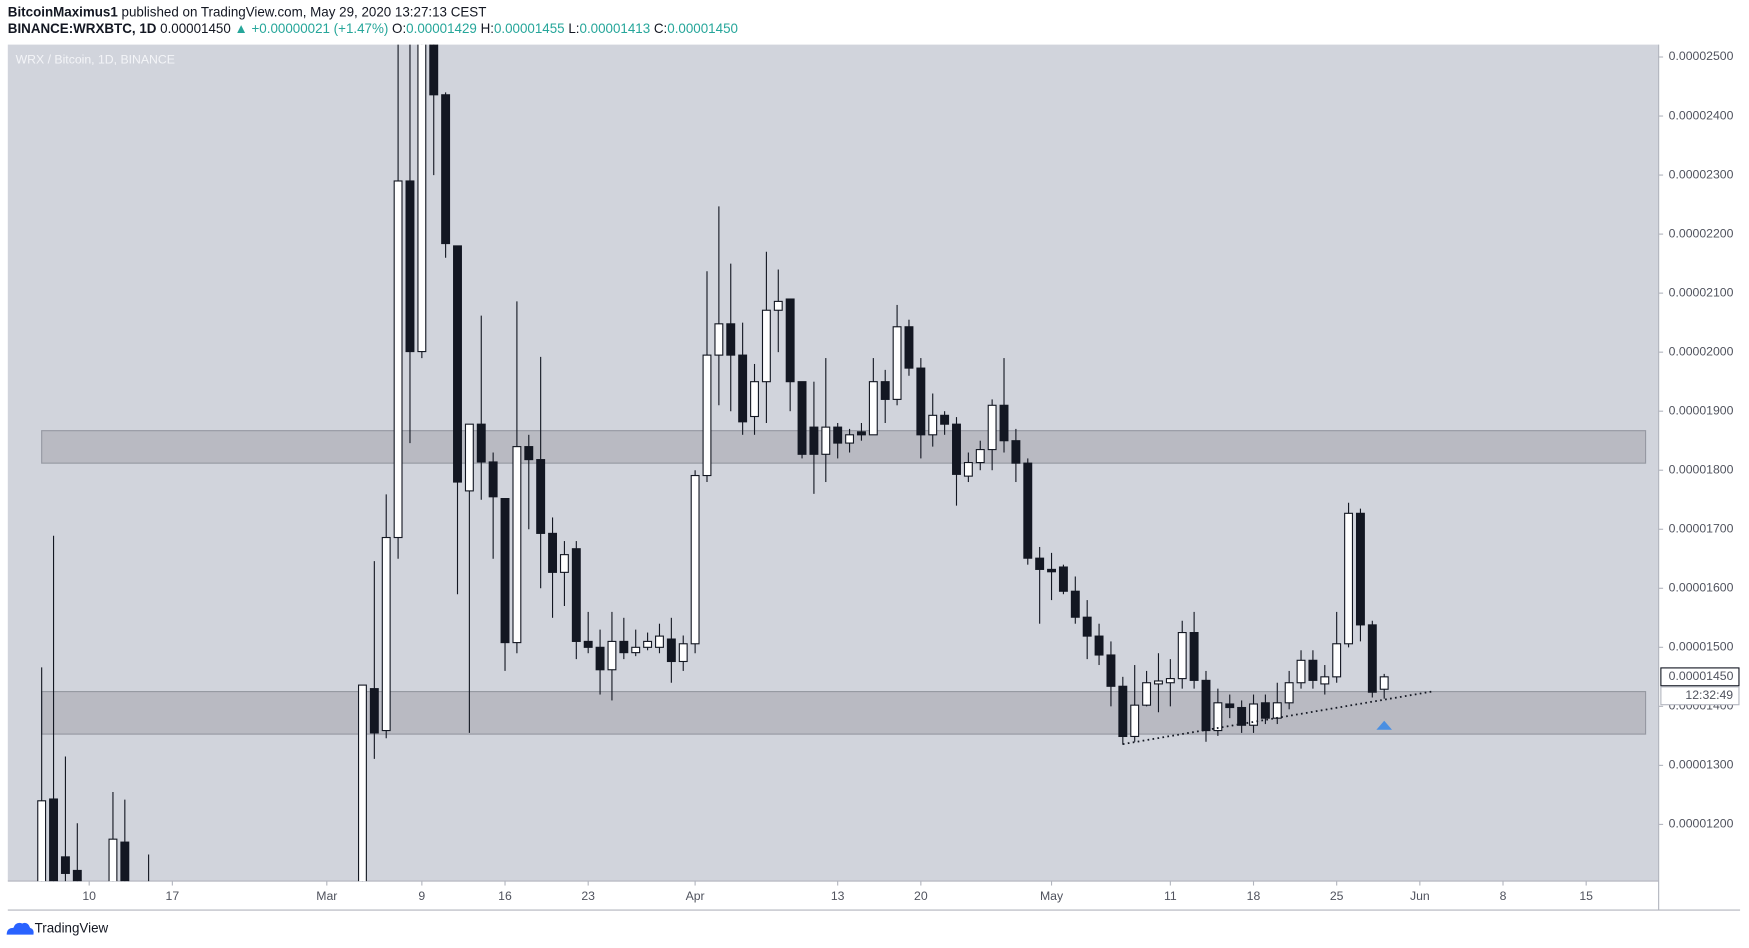 This screenshot has height=948, width=1749. What do you see at coordinates (1384, 725) in the screenshot?
I see `marker-triangle` at bounding box center [1384, 725].